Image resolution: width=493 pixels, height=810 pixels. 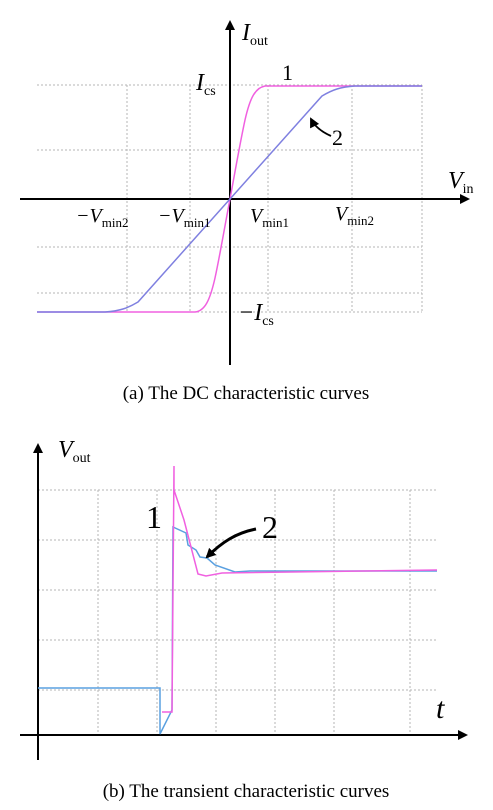 What do you see at coordinates (321, 127) in the screenshot?
I see `dc-curve-2-pointer-arrow` at bounding box center [321, 127].